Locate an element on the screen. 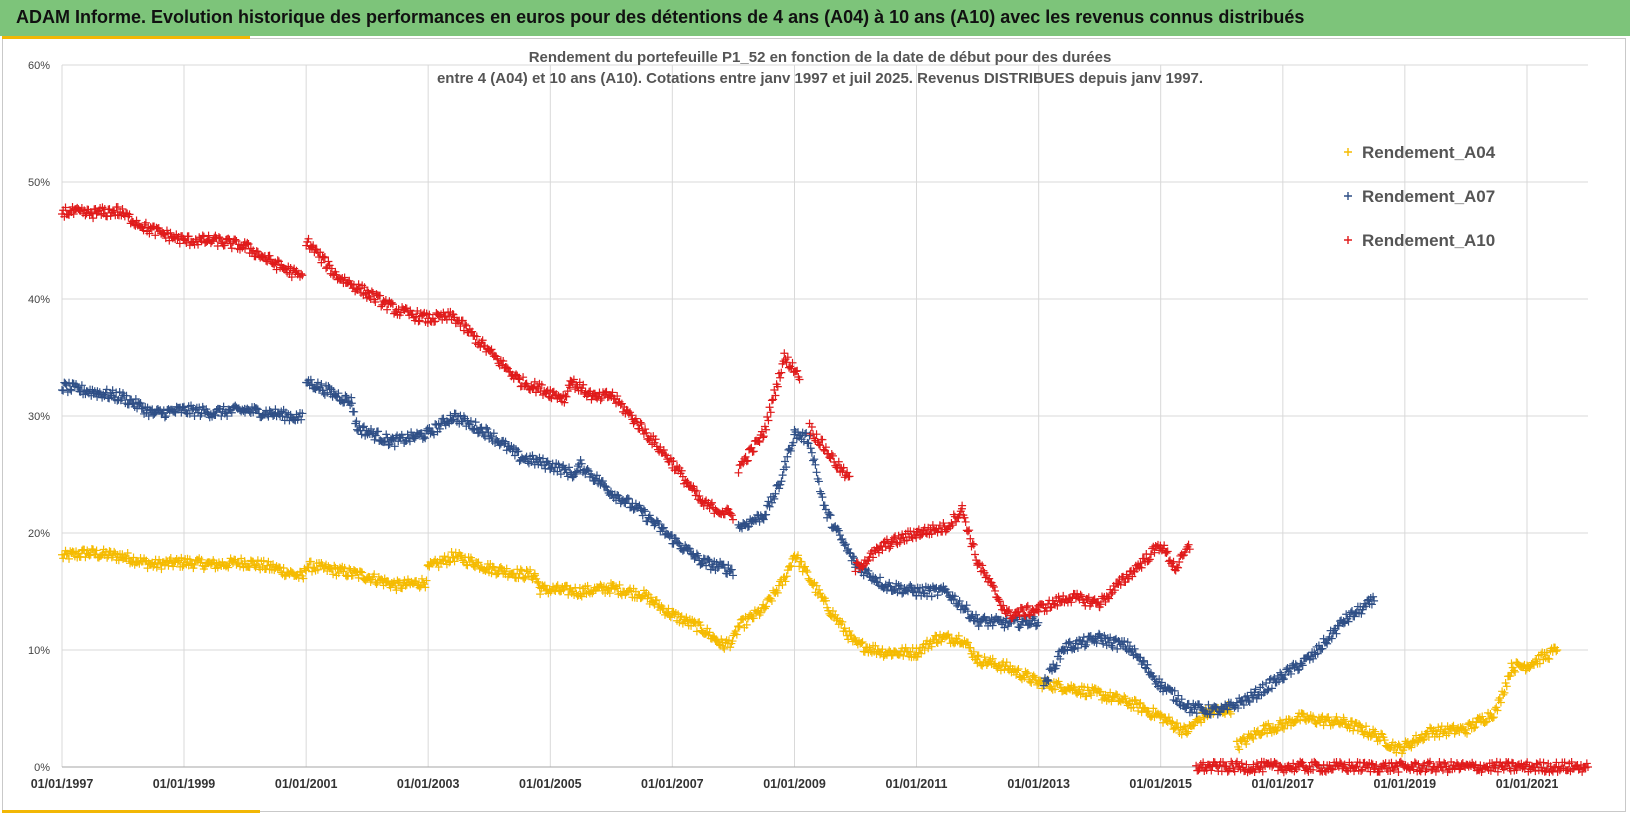 The image size is (1630, 816). accent-bar-top is located at coordinates (126, 37).